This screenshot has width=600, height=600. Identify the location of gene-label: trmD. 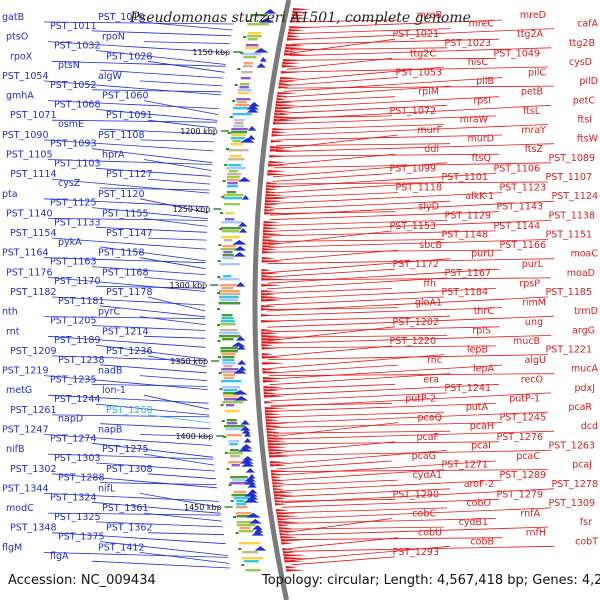
(586, 311).